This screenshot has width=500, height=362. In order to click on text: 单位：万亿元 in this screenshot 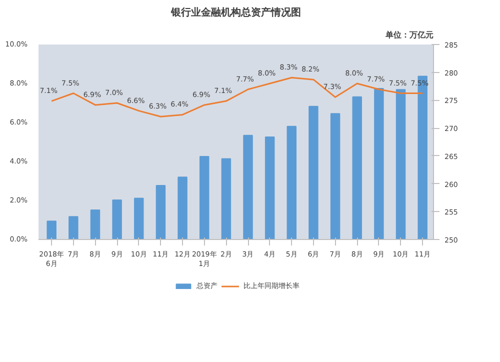, I will do `click(409, 35)`.